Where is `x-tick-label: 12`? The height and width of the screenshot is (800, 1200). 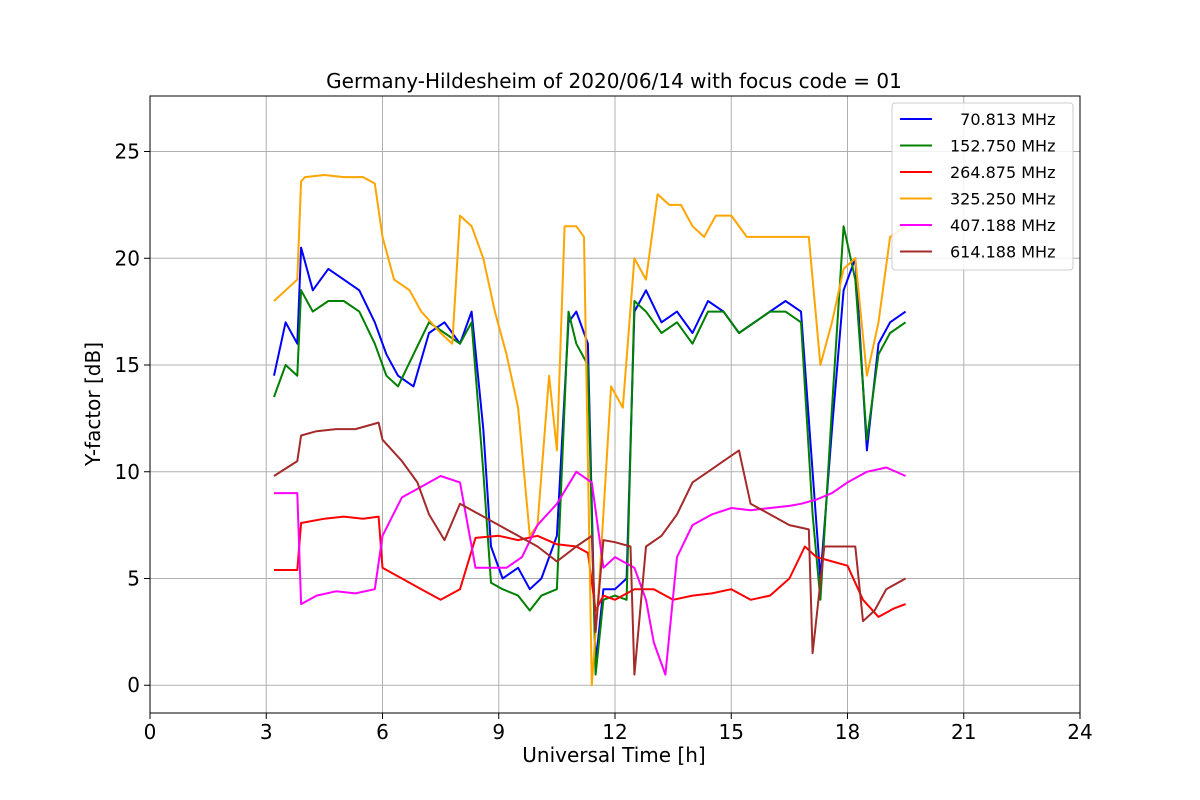 x-tick-label: 12 is located at coordinates (614, 732).